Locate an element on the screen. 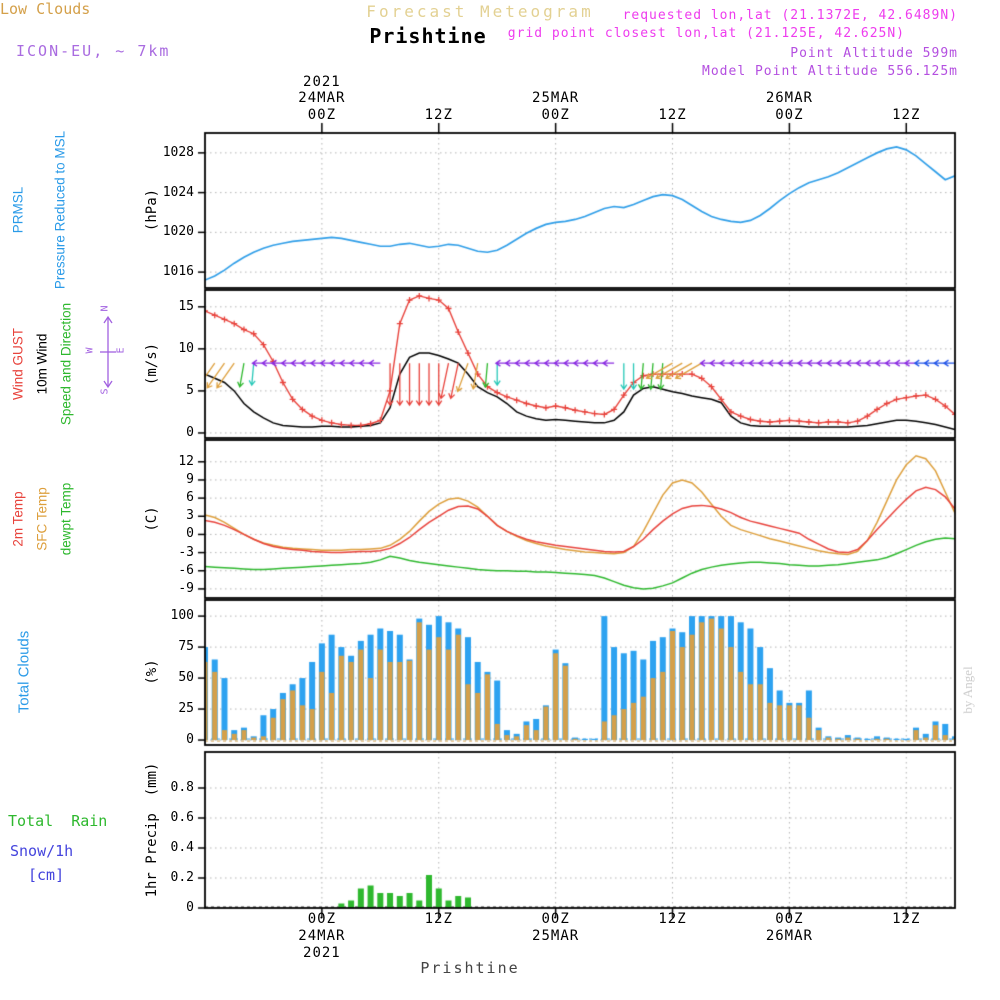  y-tick-label: 9 is located at coordinates (190, 479).